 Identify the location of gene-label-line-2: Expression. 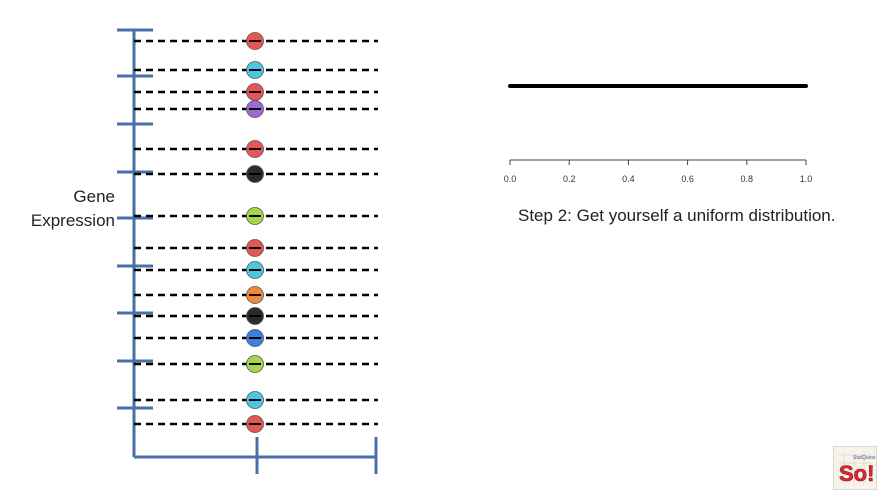
(72, 220).